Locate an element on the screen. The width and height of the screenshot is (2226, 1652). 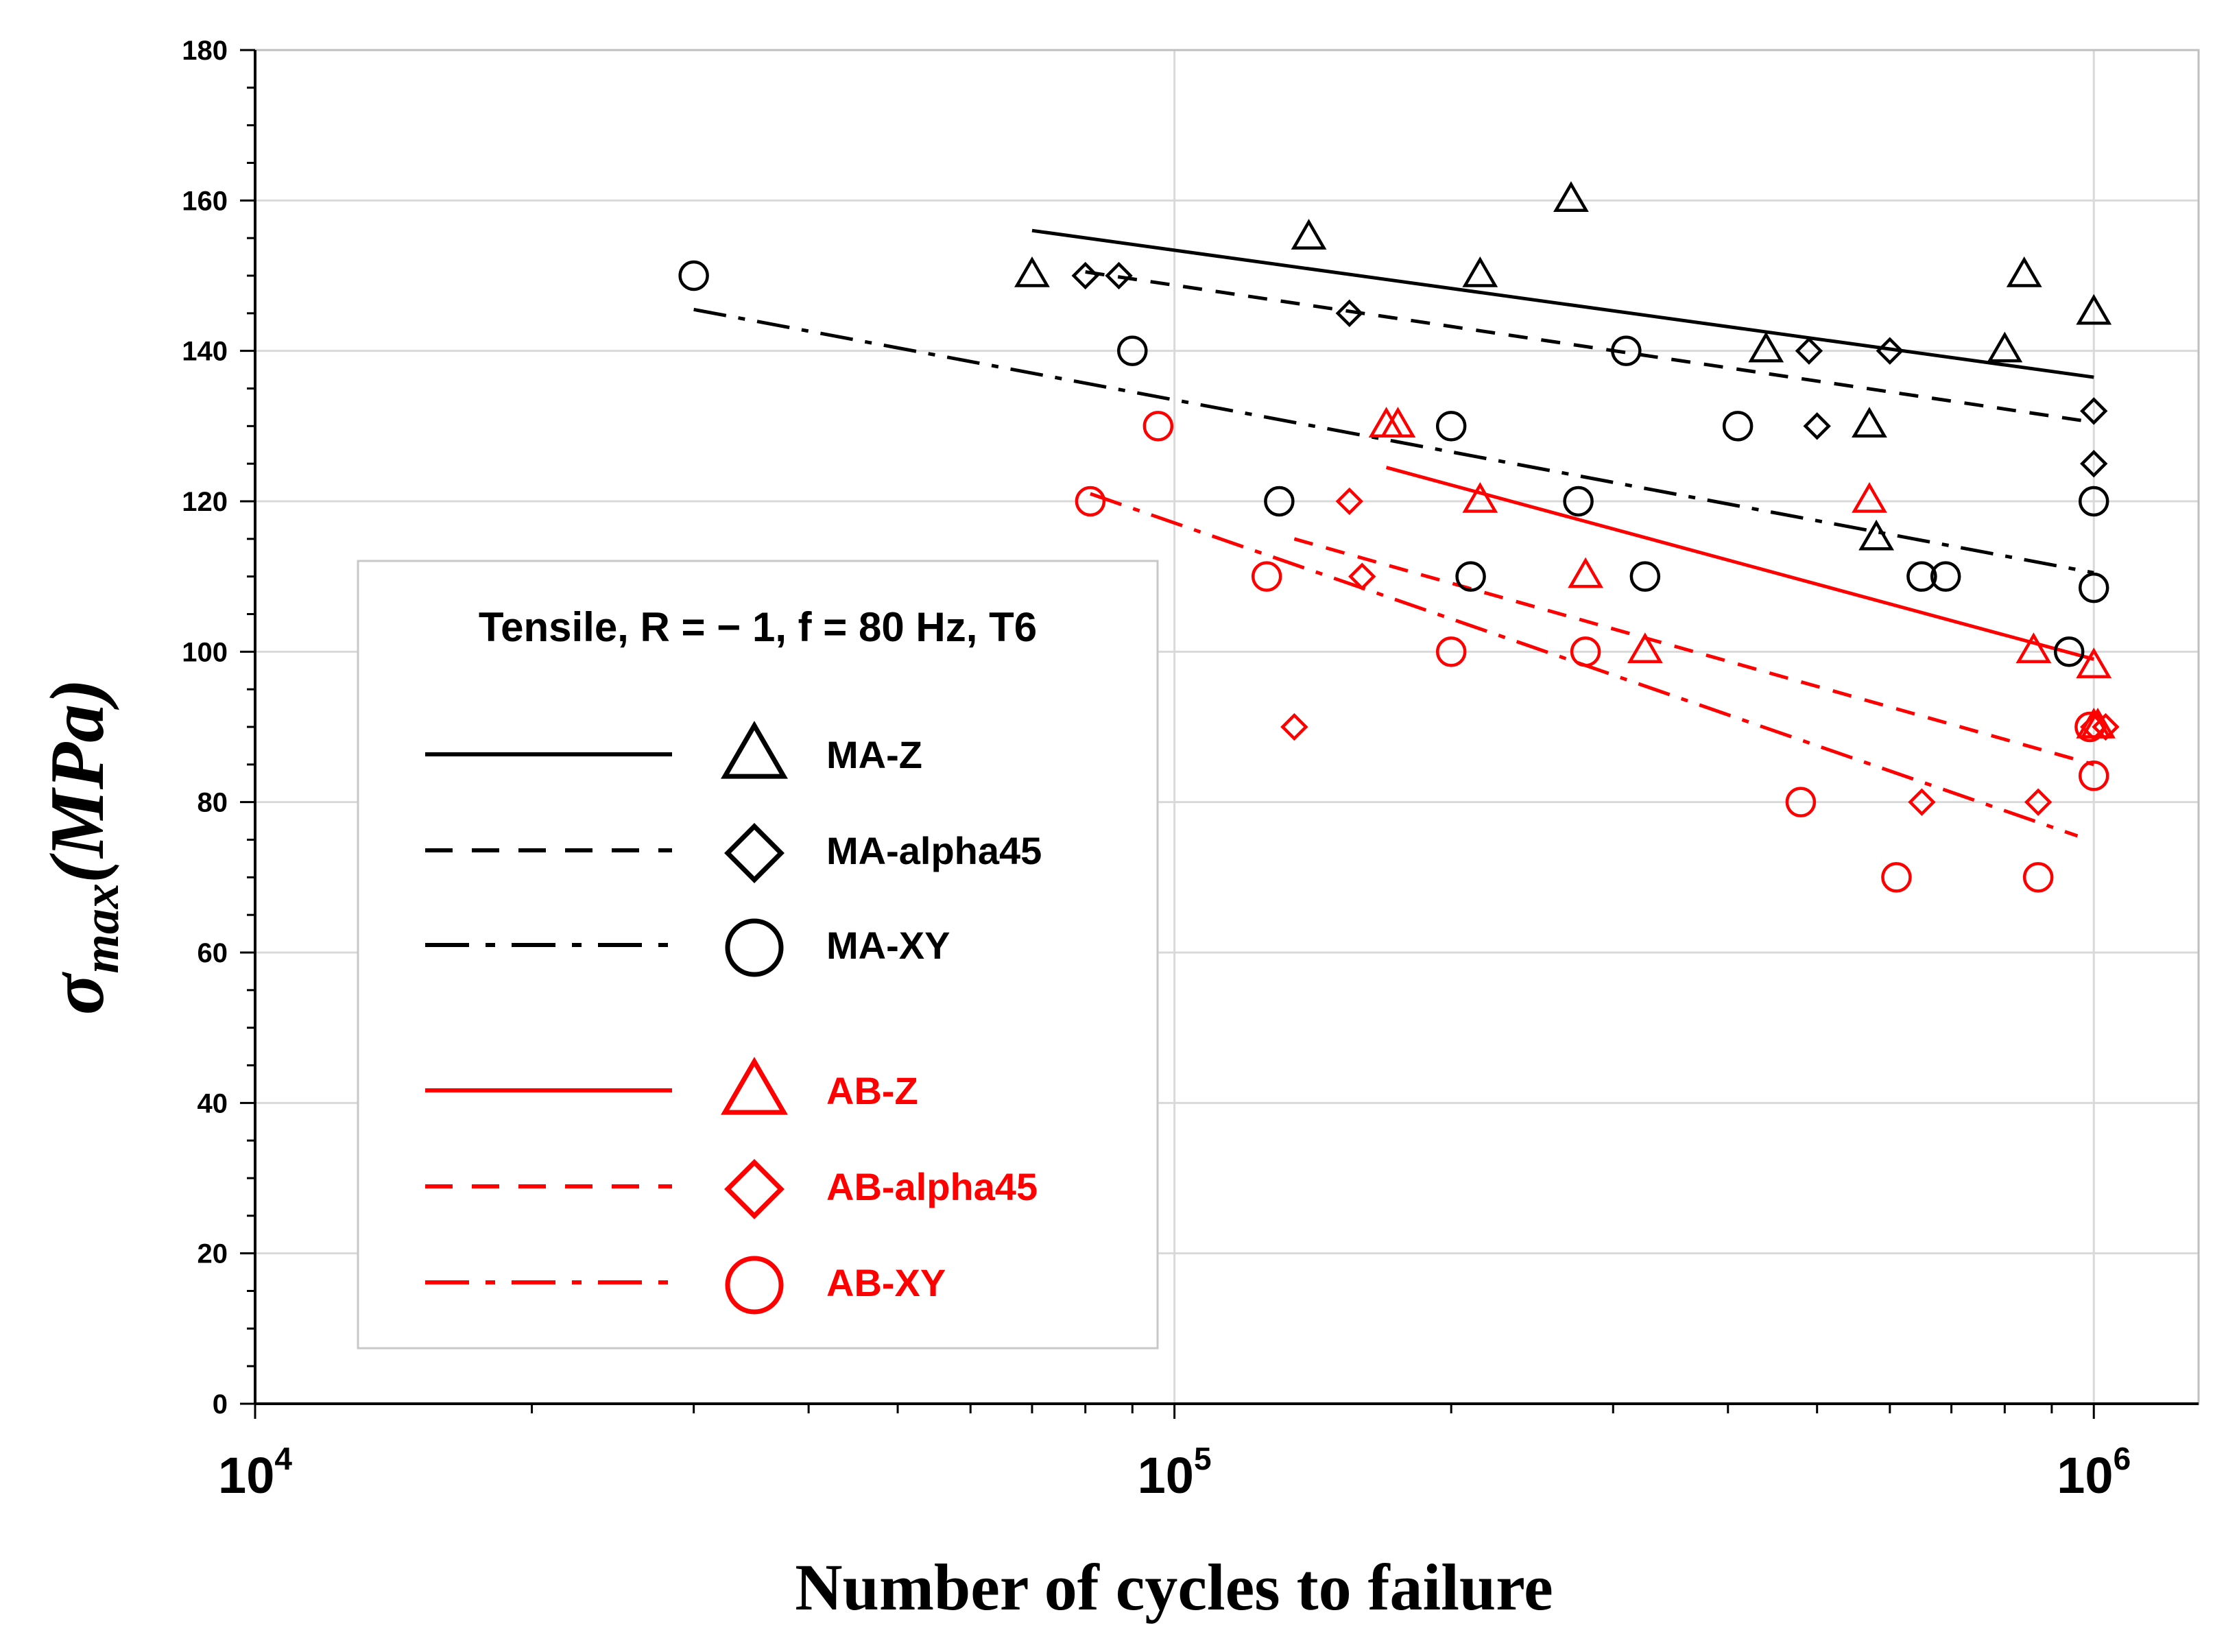
x-tick-label-exponent: 5 is located at coordinates (1203, 1458).